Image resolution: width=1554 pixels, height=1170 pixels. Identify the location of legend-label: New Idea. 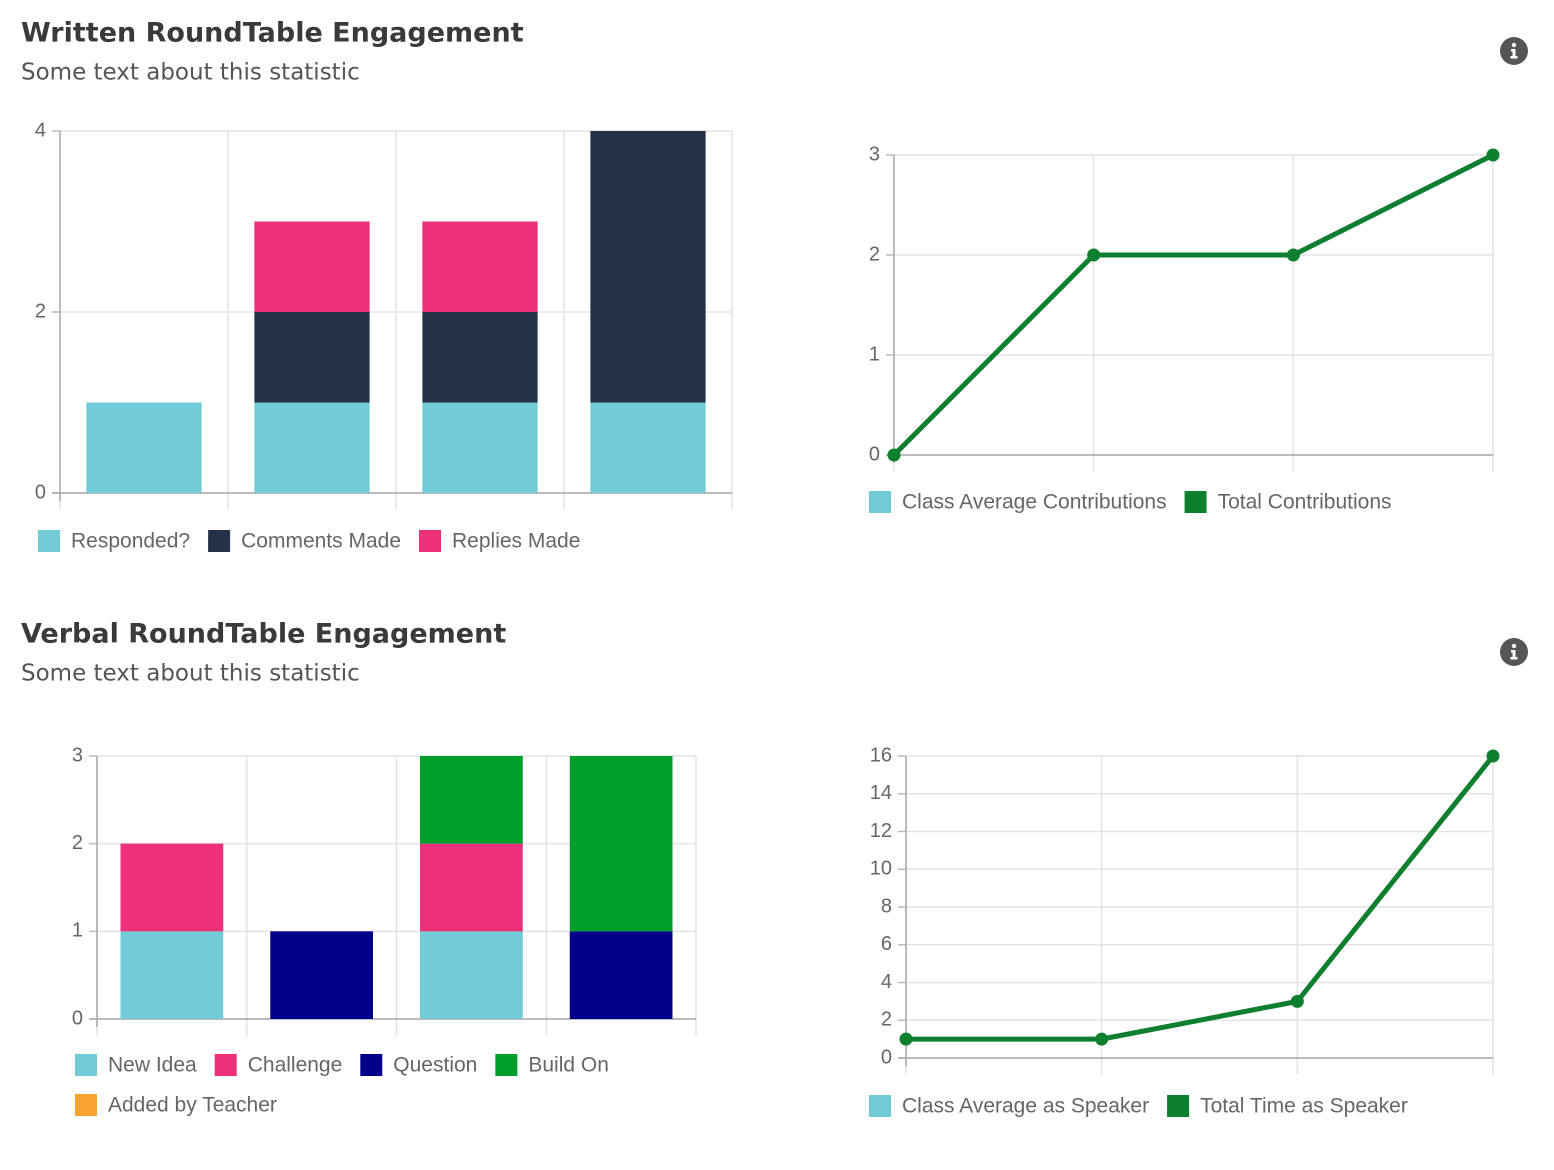
(152, 1065).